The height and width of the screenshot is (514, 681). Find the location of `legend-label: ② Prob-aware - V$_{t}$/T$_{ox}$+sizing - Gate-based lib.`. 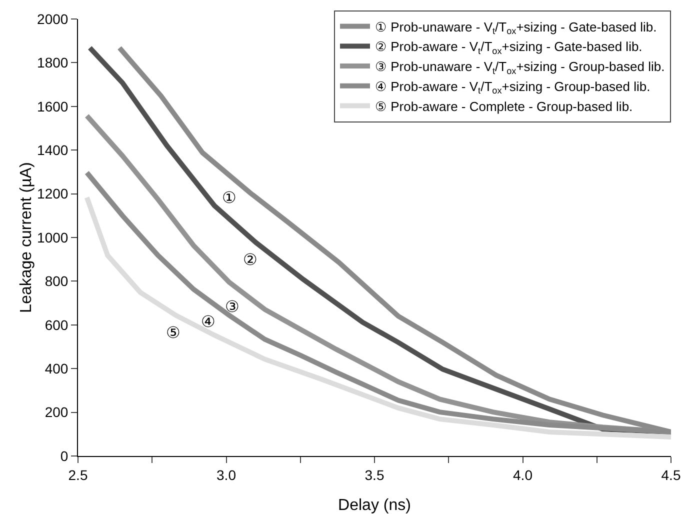

legend-label: ② Prob-aware - V$_{t}$/T$_{ox}$+sizing - Gate-based lib. is located at coordinates (508, 47).